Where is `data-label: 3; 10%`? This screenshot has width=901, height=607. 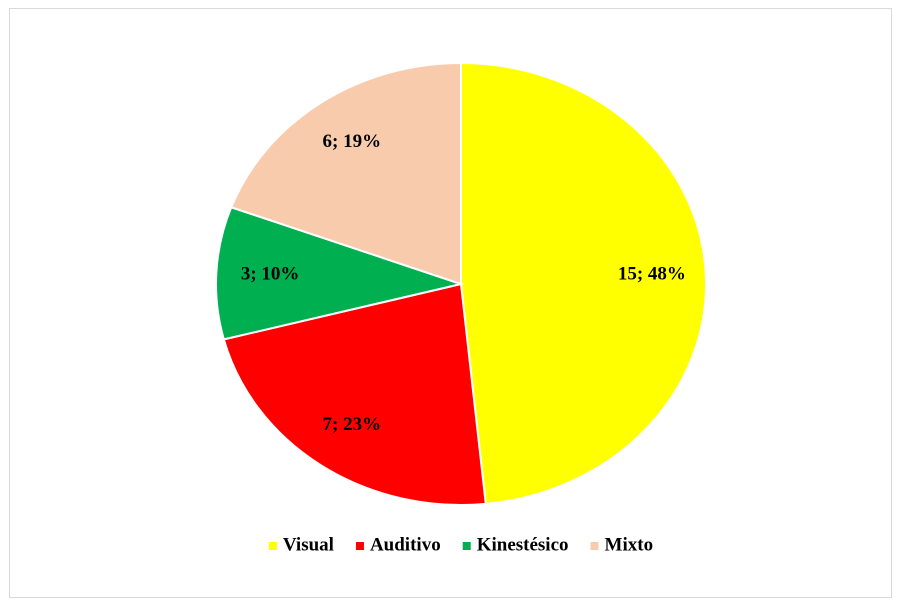 data-label: 3; 10% is located at coordinates (270, 274).